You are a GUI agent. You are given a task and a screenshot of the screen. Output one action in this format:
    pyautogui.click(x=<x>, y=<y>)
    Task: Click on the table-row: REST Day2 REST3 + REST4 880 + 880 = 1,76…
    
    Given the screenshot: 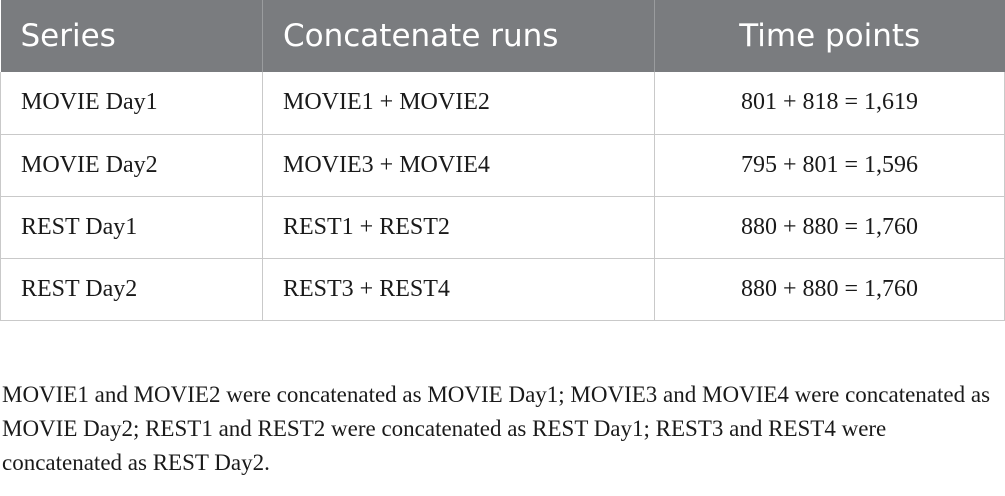 What is the action you would take?
    pyautogui.click(x=502, y=289)
    